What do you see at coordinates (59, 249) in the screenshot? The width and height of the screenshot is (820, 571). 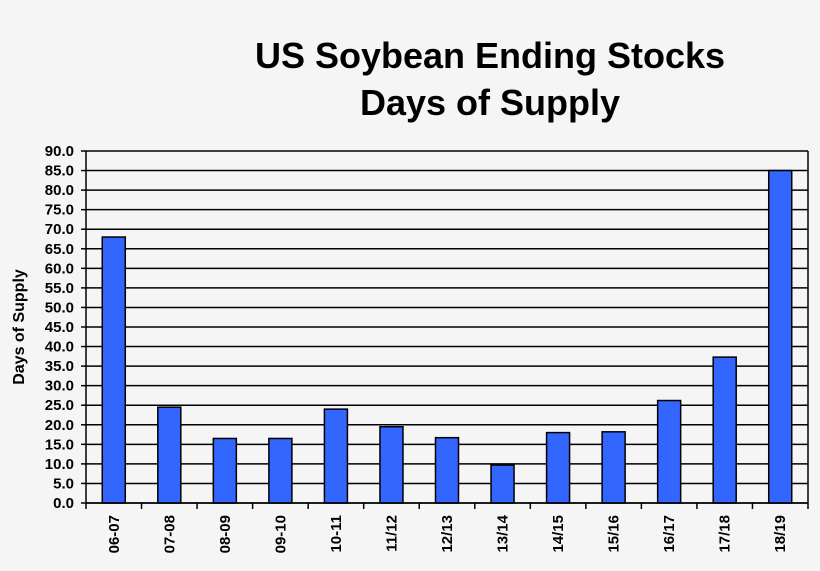 I see `y-tick-label: 65.0` at bounding box center [59, 249].